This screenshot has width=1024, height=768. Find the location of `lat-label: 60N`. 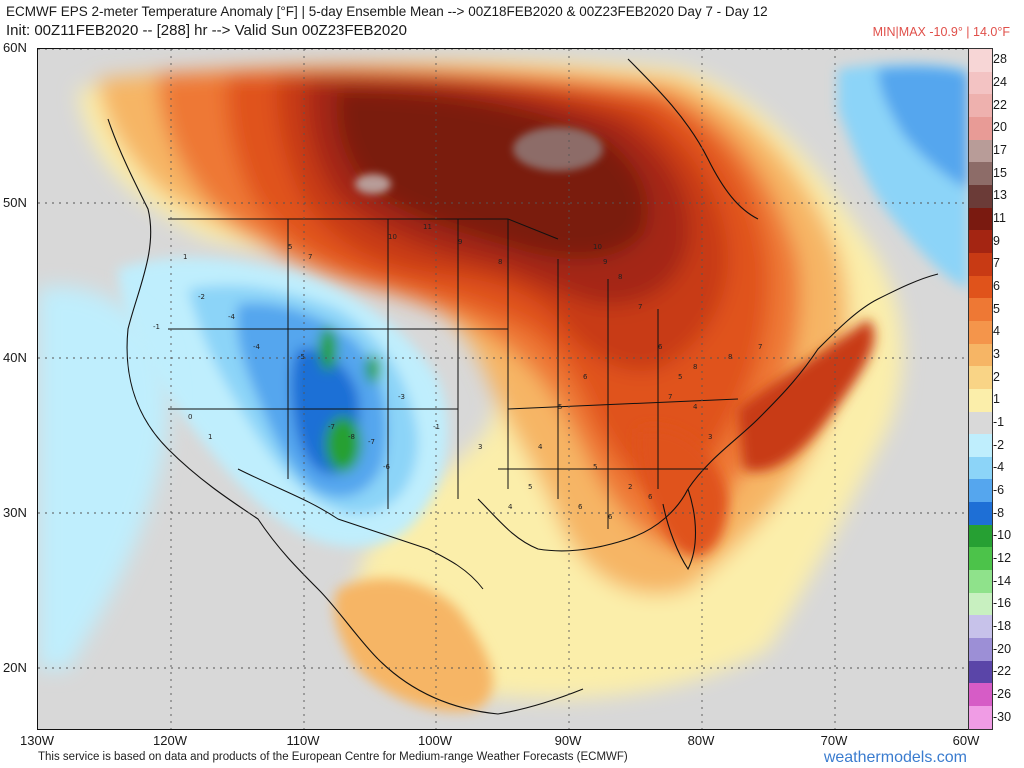

lat-label: 60N is located at coordinates (15, 47).